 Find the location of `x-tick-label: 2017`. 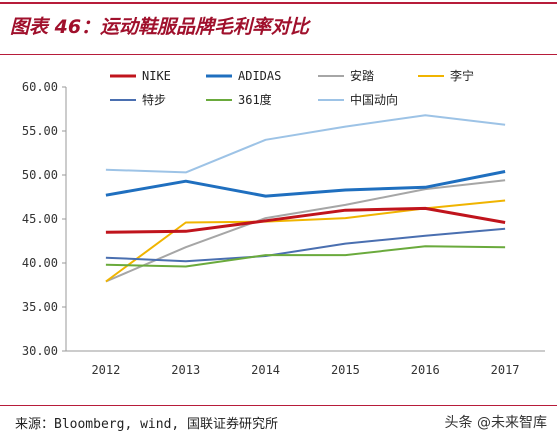

x-tick-label: 2017 is located at coordinates (505, 370).